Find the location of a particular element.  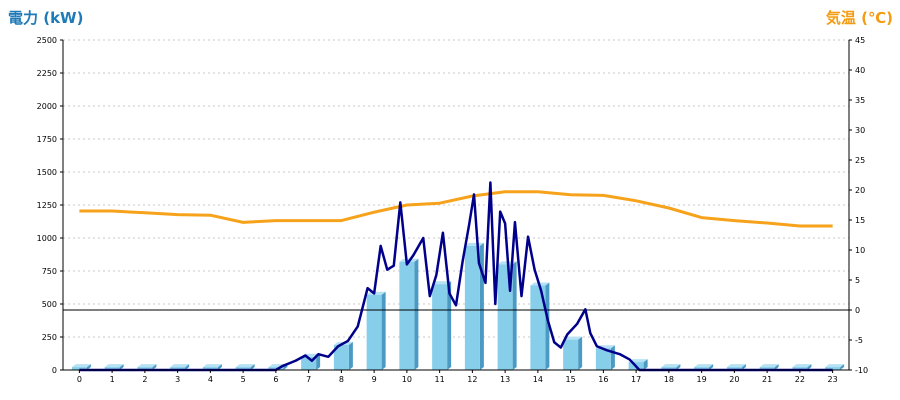

right-tick-label: 30 is located at coordinates (860, 130).